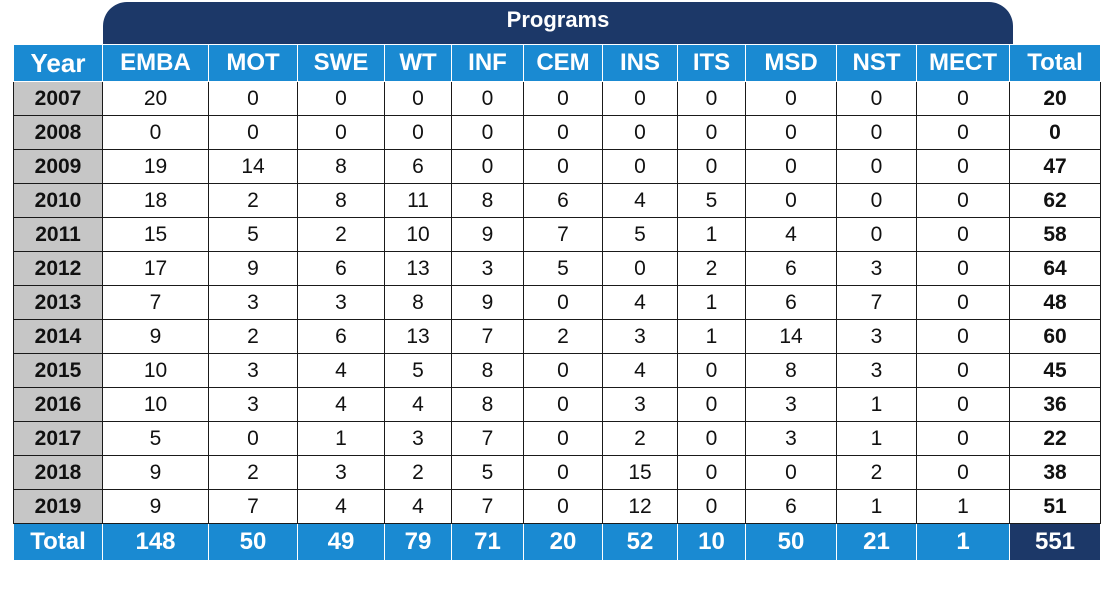 The height and width of the screenshot is (590, 1112). I want to click on row-total-cell: 58, so click(1055, 234).